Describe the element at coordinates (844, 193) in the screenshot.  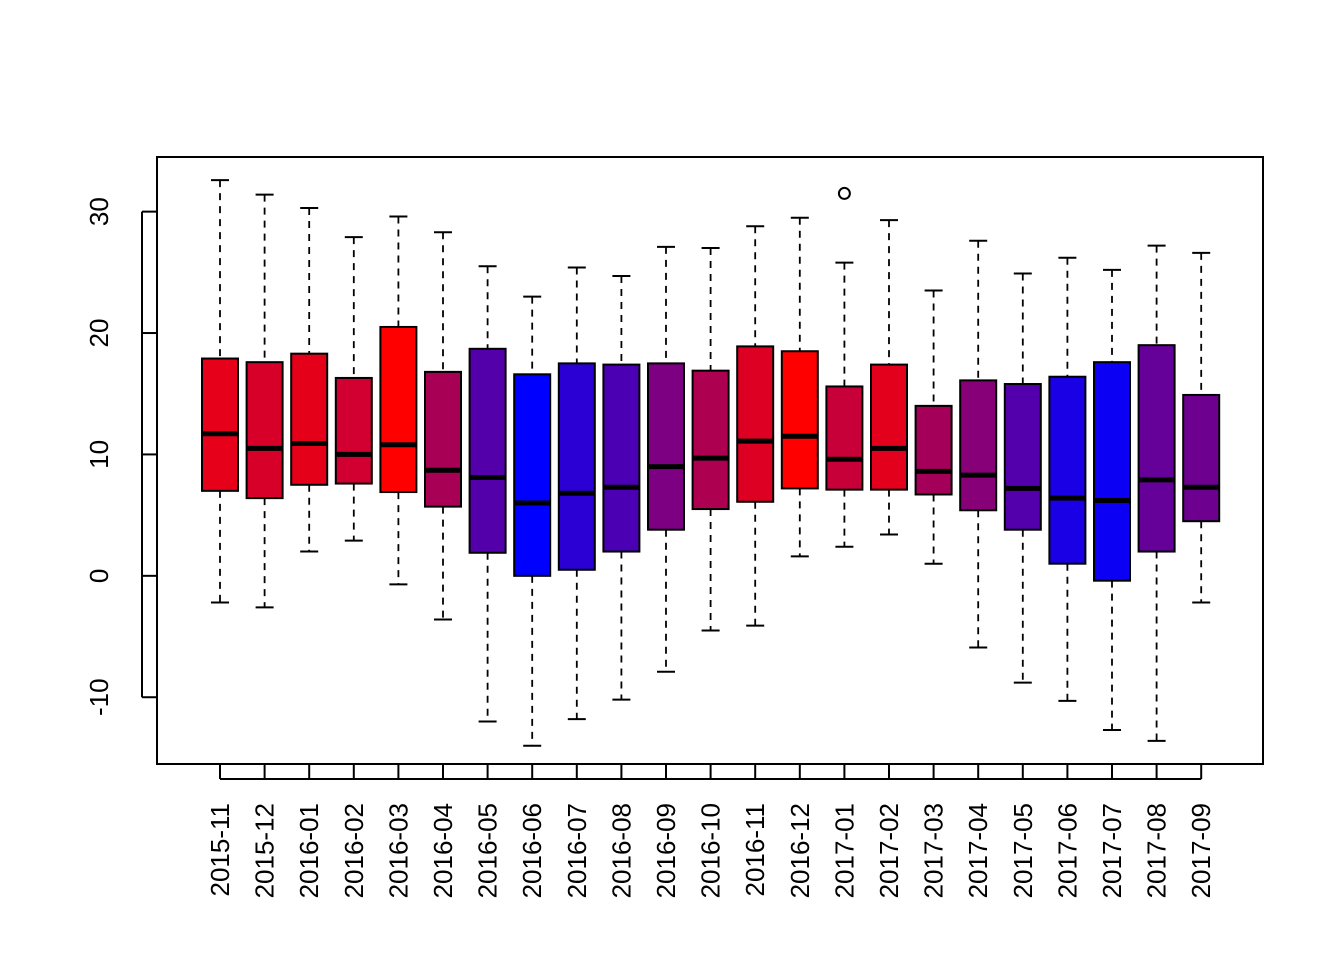
I see `outlier-point` at that location.